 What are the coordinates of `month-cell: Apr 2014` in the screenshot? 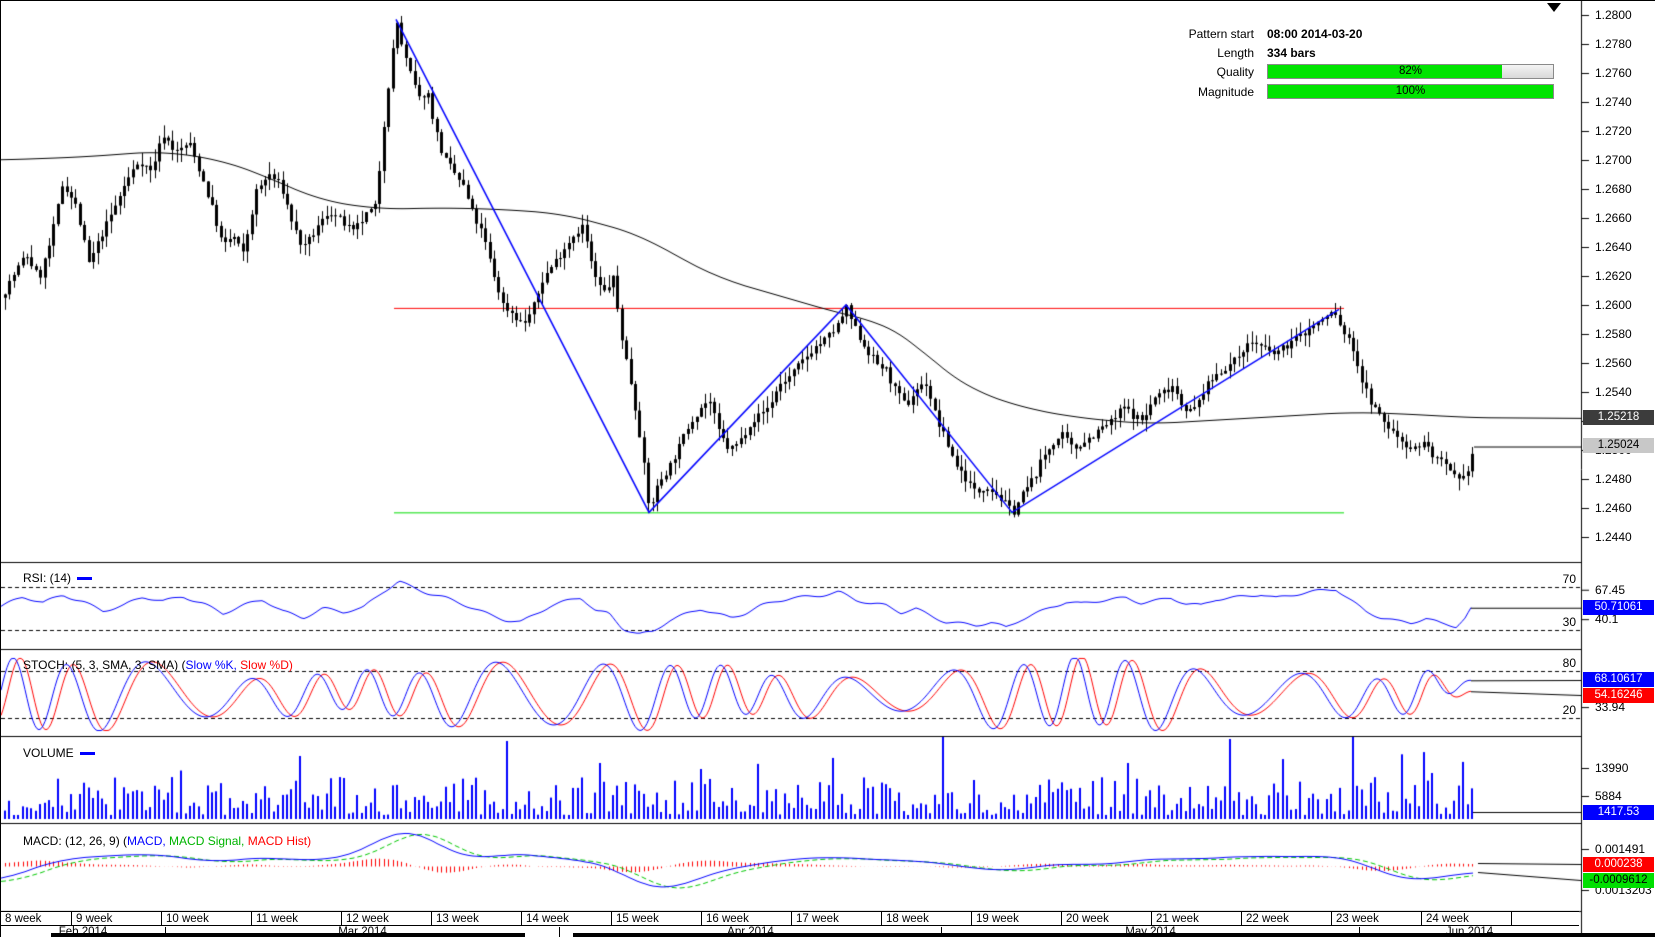 It's located at (750, 931).